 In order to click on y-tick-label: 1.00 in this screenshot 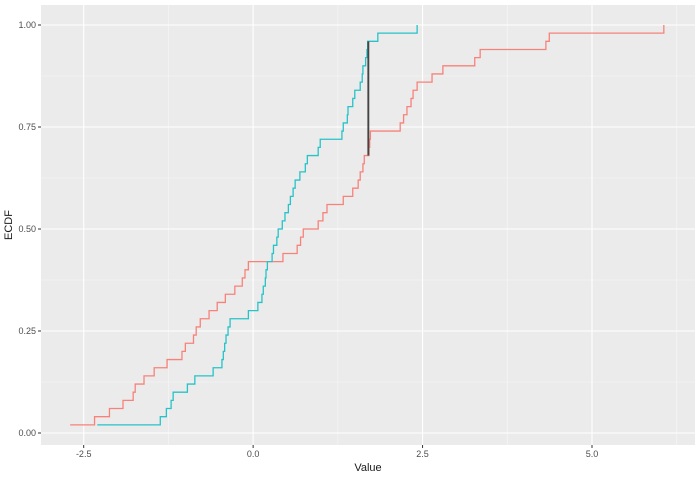, I will do `click(27, 25)`.